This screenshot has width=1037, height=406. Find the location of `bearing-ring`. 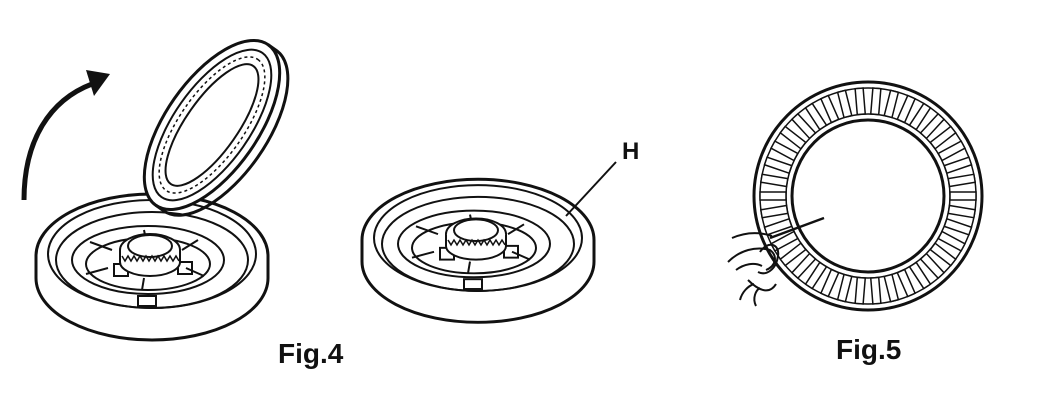

bearing-ring is located at coordinates (868, 196).